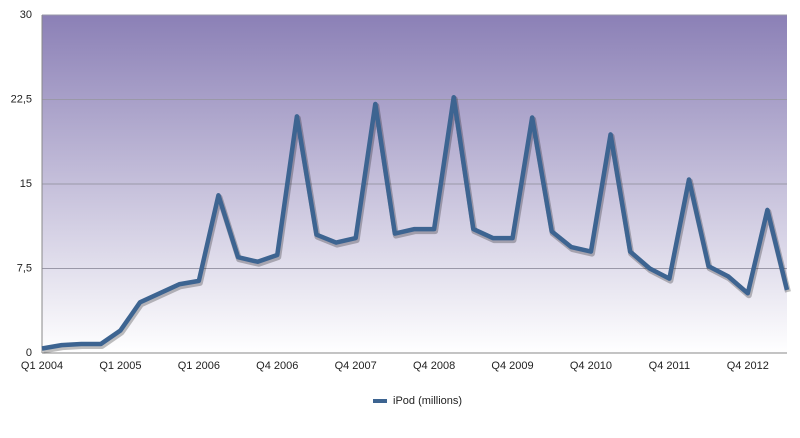  Describe the element at coordinates (26, 184) in the screenshot. I see `y-tick-label: 15` at that location.